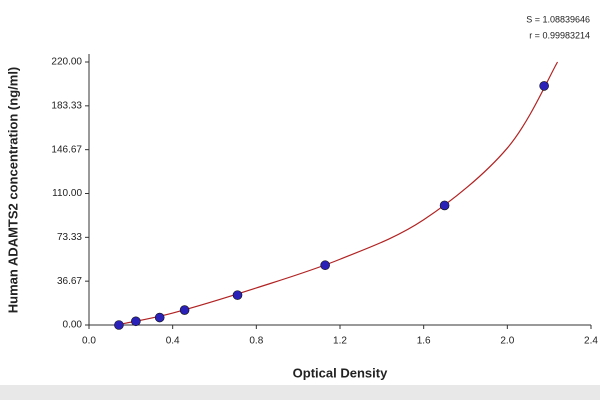 This screenshot has height=400, width=600. What do you see at coordinates (66, 149) in the screenshot?
I see `y-tick-label: 146.67` at bounding box center [66, 149].